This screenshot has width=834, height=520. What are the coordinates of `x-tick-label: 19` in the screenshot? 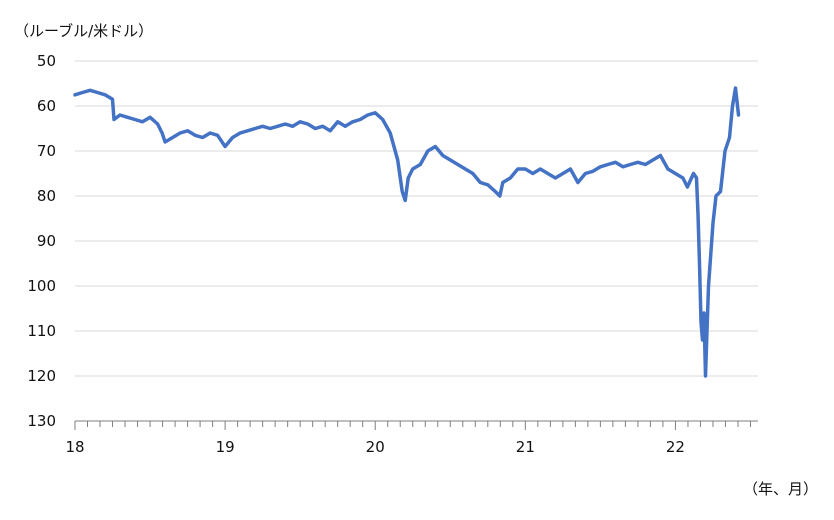 It's located at (225, 447).